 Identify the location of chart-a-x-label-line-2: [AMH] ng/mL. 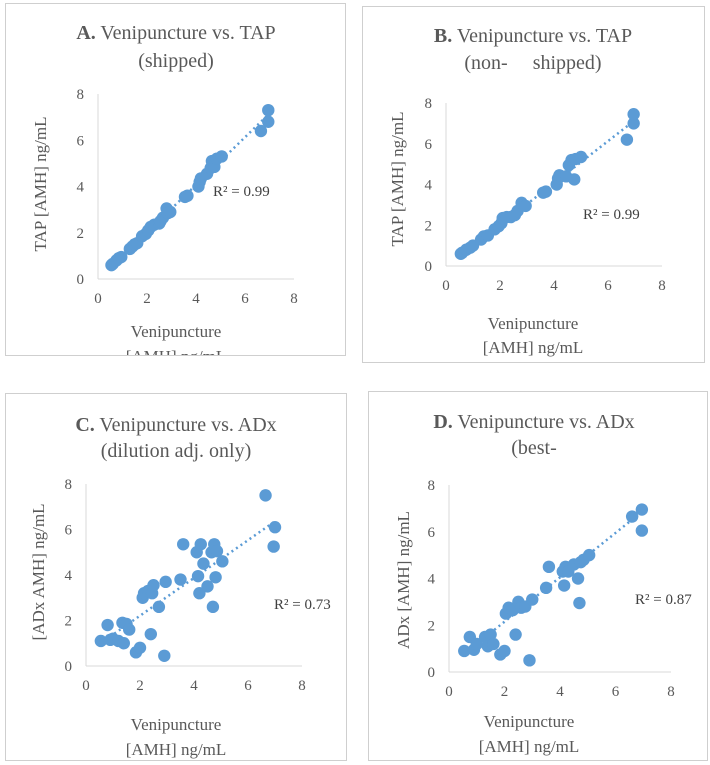
(176, 351).